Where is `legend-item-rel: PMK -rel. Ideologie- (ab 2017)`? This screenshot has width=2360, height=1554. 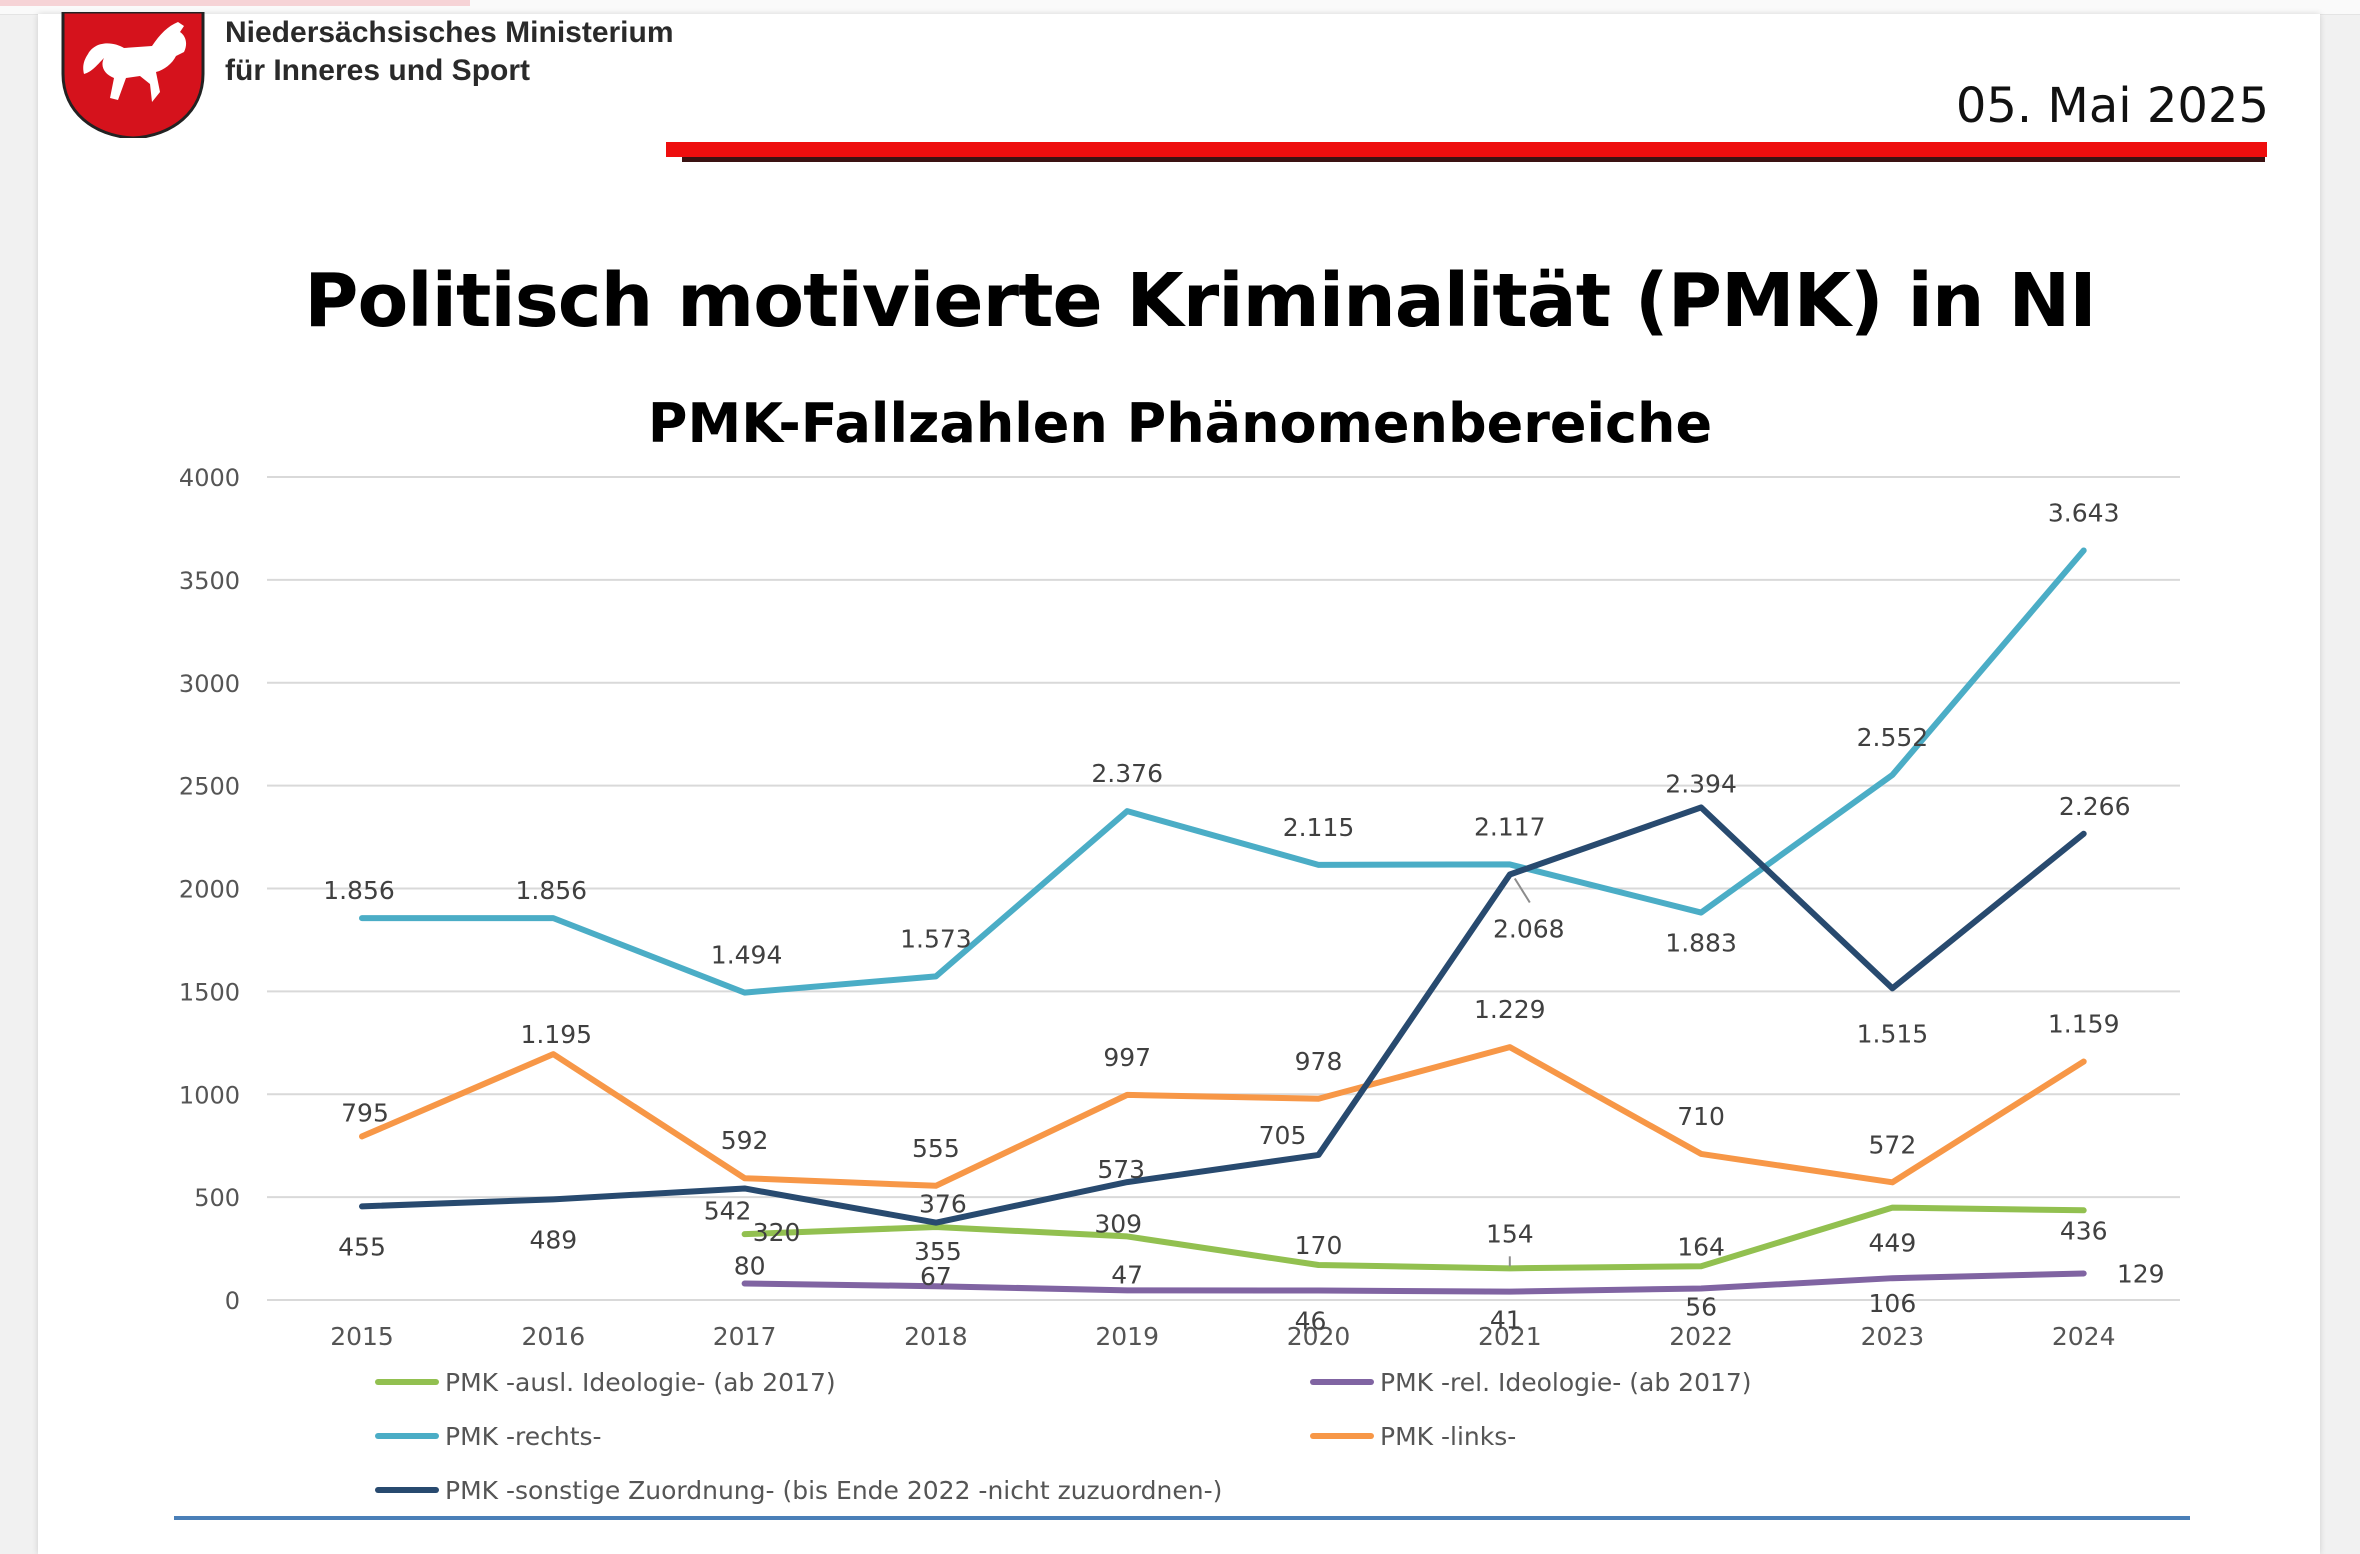
legend-item-rel: PMK -rel. Ideologie- (ab 2017) is located at coordinates (1531, 1382).